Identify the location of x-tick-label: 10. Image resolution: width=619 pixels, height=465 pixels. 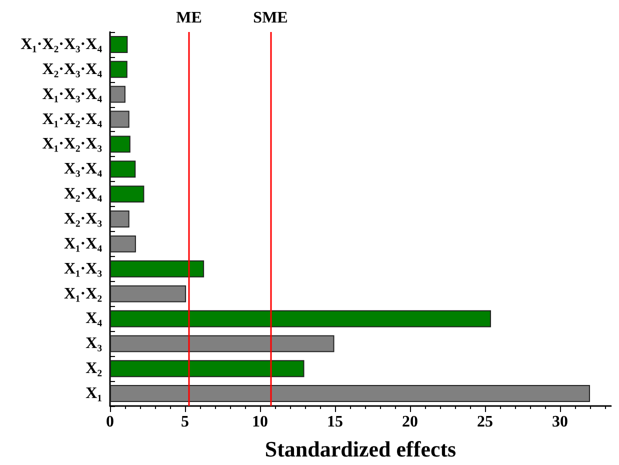
(260, 422).